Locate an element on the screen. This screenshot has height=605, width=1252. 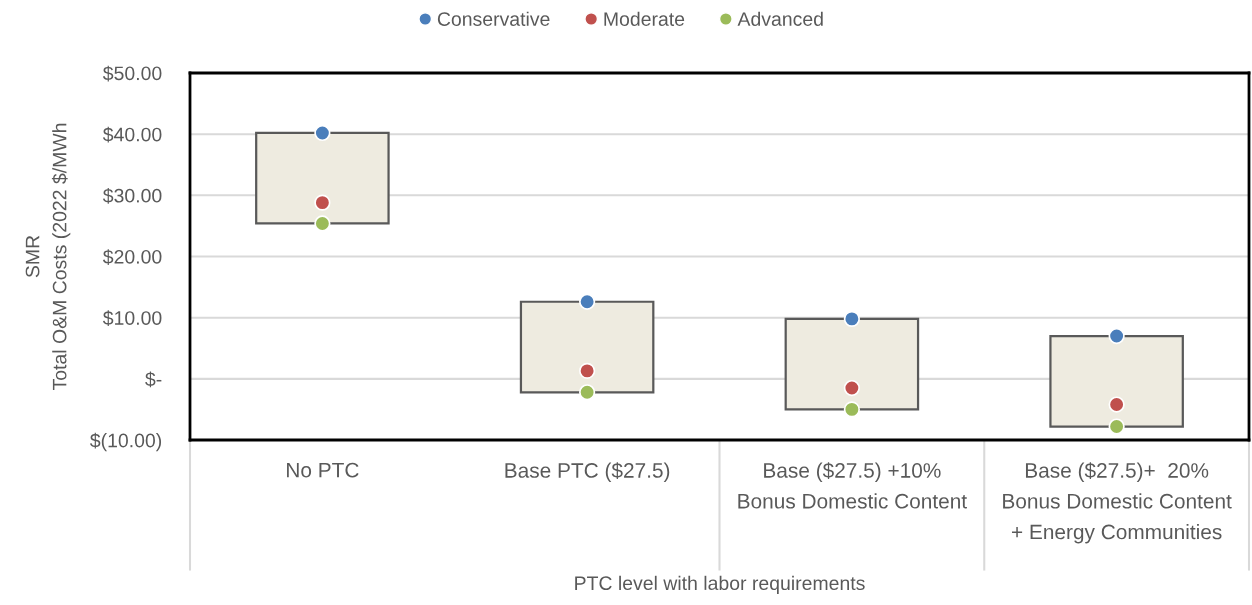
x-tick-label: Base ($27.5) +10% Bonus Domestic Content is located at coordinates (852, 485).